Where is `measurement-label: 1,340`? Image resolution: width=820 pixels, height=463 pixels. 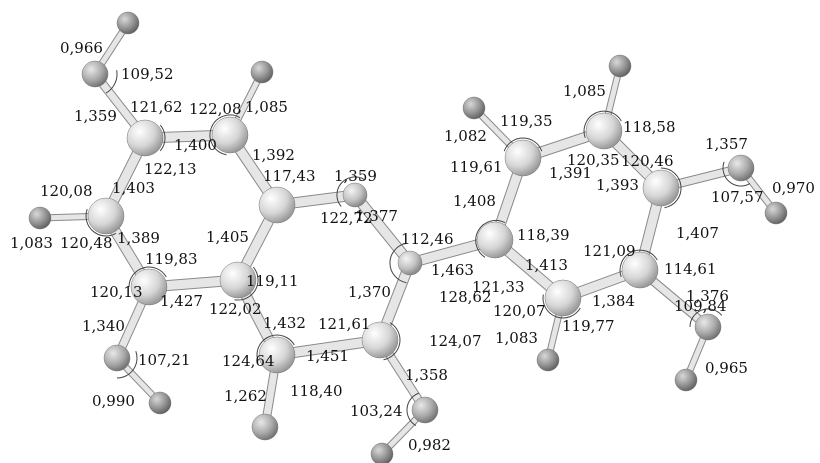
measurement-label: 1,340 is located at coordinates (103, 326).